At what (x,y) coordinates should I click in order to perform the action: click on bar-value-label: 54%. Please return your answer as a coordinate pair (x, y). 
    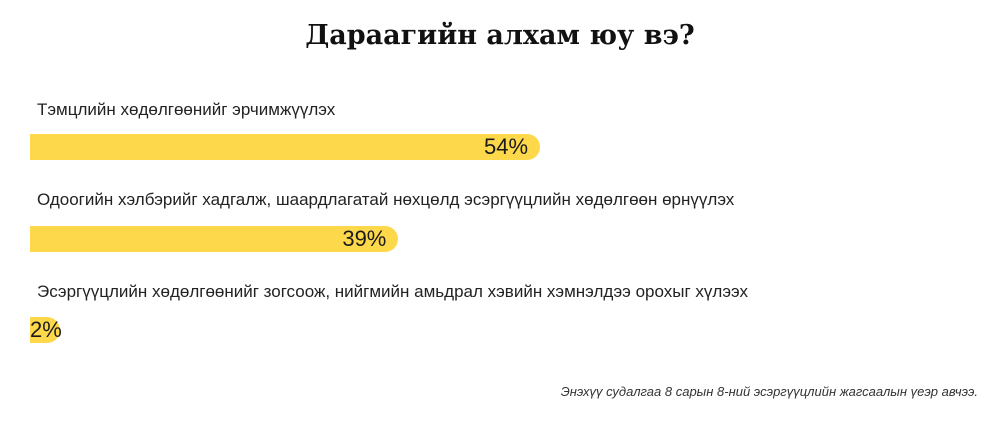
    Looking at the image, I should click on (506, 146).